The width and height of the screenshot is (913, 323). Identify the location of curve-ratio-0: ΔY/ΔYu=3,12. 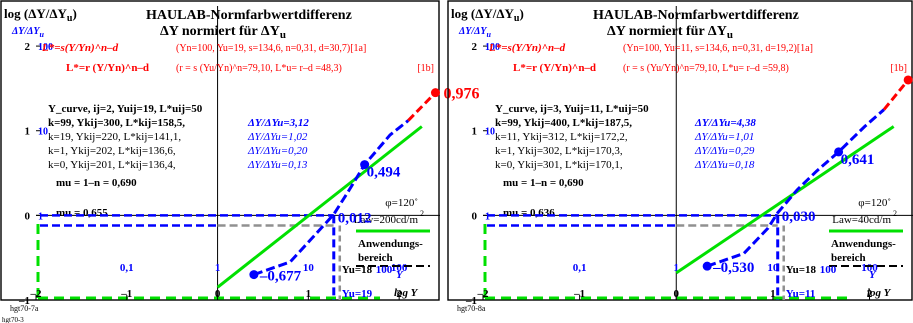
(278, 123).